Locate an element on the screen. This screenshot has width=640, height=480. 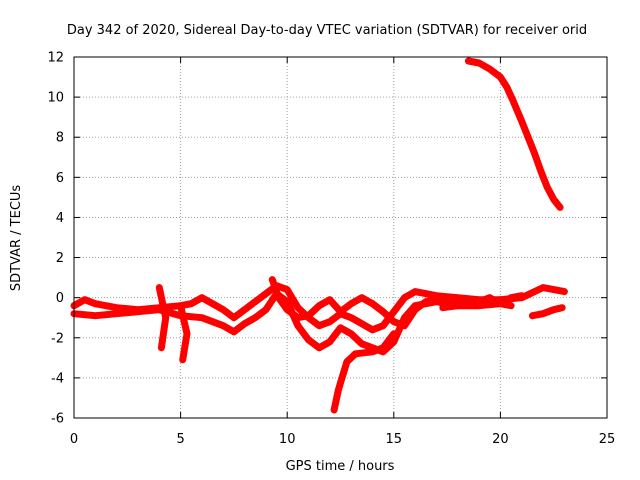
y-tick-label: 8 is located at coordinates (60, 138).